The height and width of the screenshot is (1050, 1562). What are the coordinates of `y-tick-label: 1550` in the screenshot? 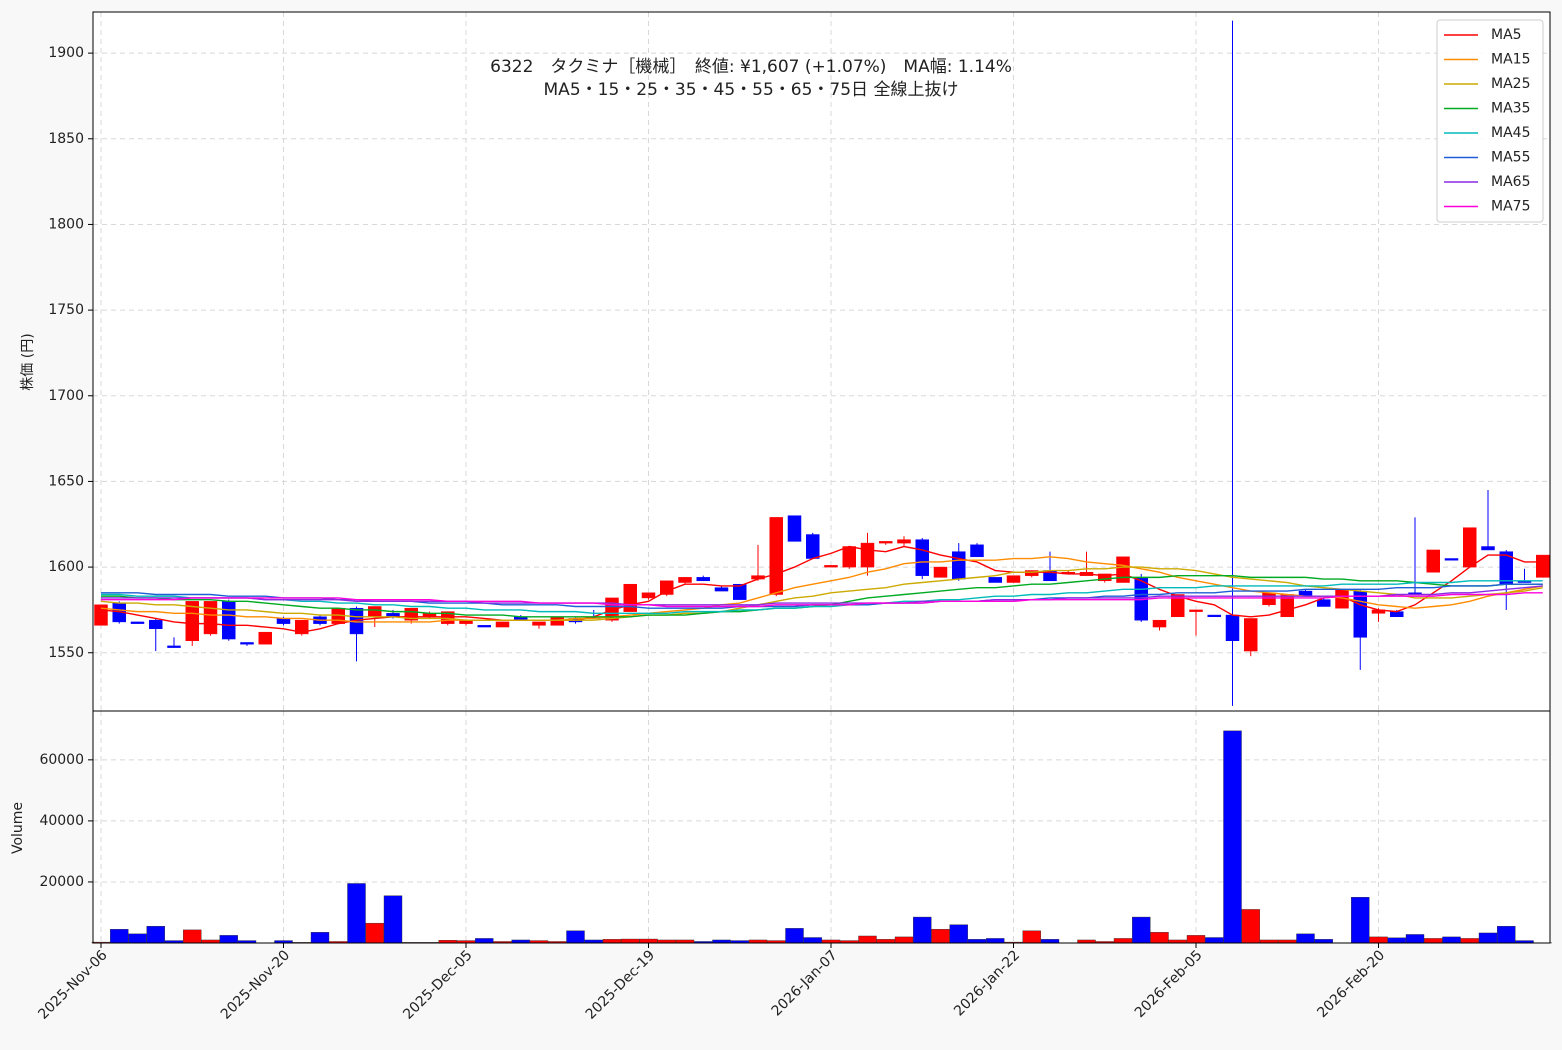 It's located at (66, 653).